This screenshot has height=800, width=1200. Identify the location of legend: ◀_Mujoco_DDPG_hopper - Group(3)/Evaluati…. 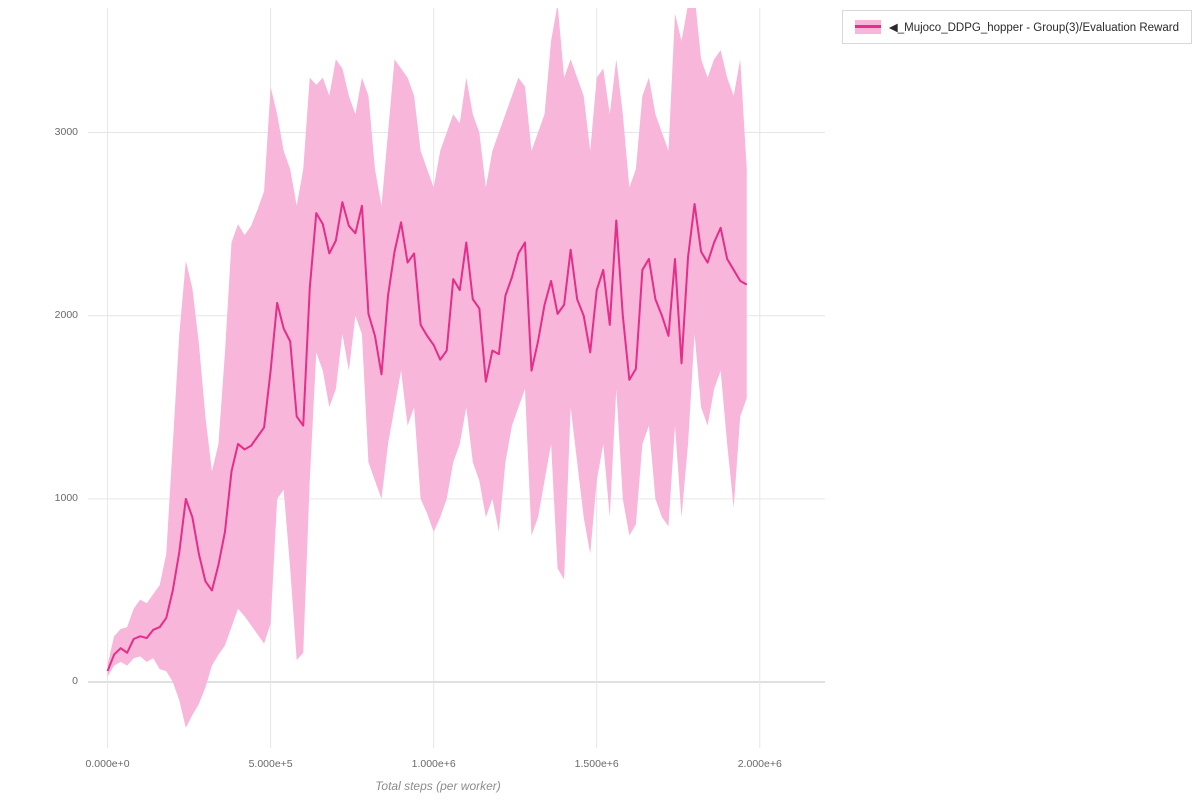
(1016, 27).